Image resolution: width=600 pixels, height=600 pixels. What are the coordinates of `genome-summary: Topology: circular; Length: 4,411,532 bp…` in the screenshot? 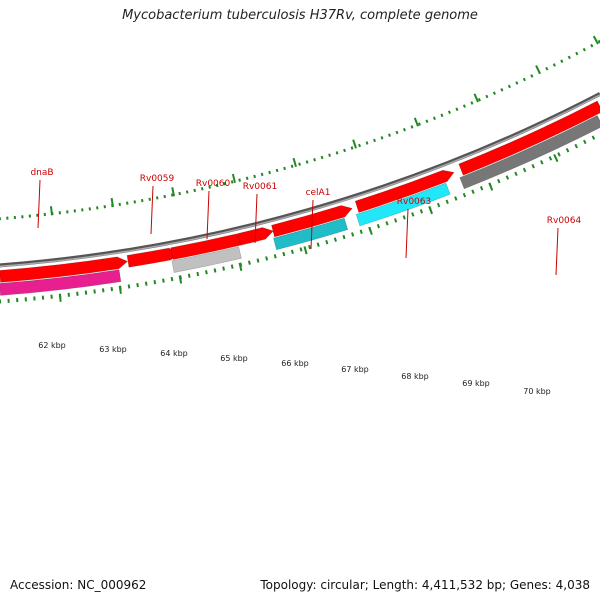 It's located at (425, 585).